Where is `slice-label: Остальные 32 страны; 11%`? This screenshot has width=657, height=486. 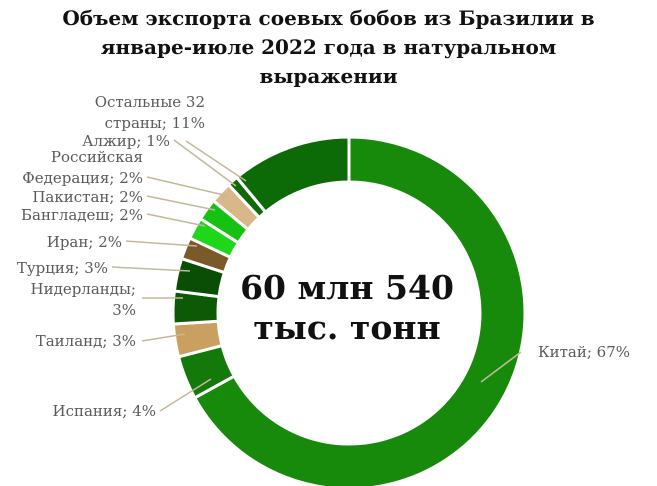 slice-label: Остальные 32 страны; 11% is located at coordinates (150, 113).